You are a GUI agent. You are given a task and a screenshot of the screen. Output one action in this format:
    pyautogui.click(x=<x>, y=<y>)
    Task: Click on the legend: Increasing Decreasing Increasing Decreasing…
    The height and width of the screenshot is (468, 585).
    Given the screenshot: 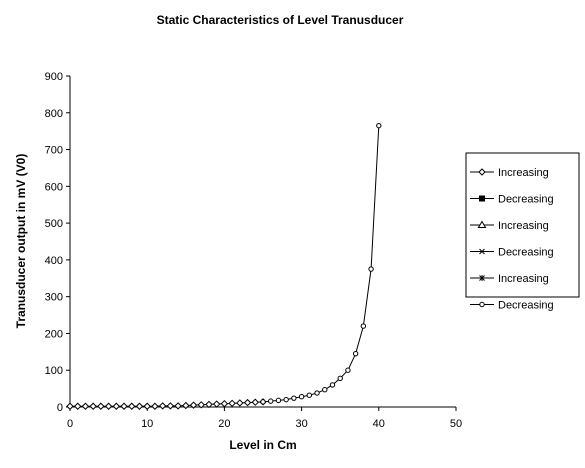 What is the action you would take?
    pyautogui.click(x=522, y=232)
    